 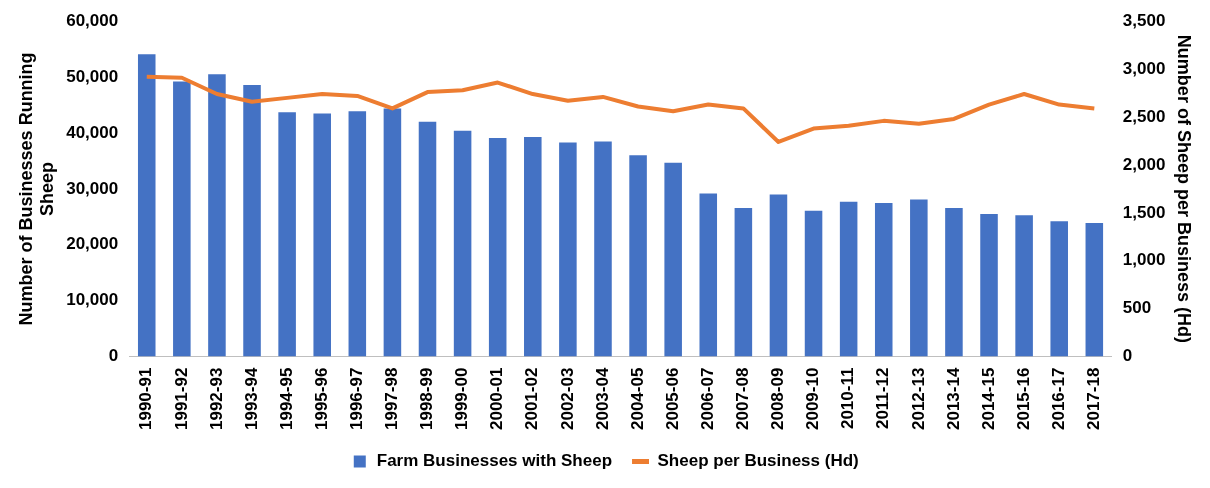 What do you see at coordinates (497, 398) in the screenshot?
I see `x-tick-label: 2000-01` at bounding box center [497, 398].